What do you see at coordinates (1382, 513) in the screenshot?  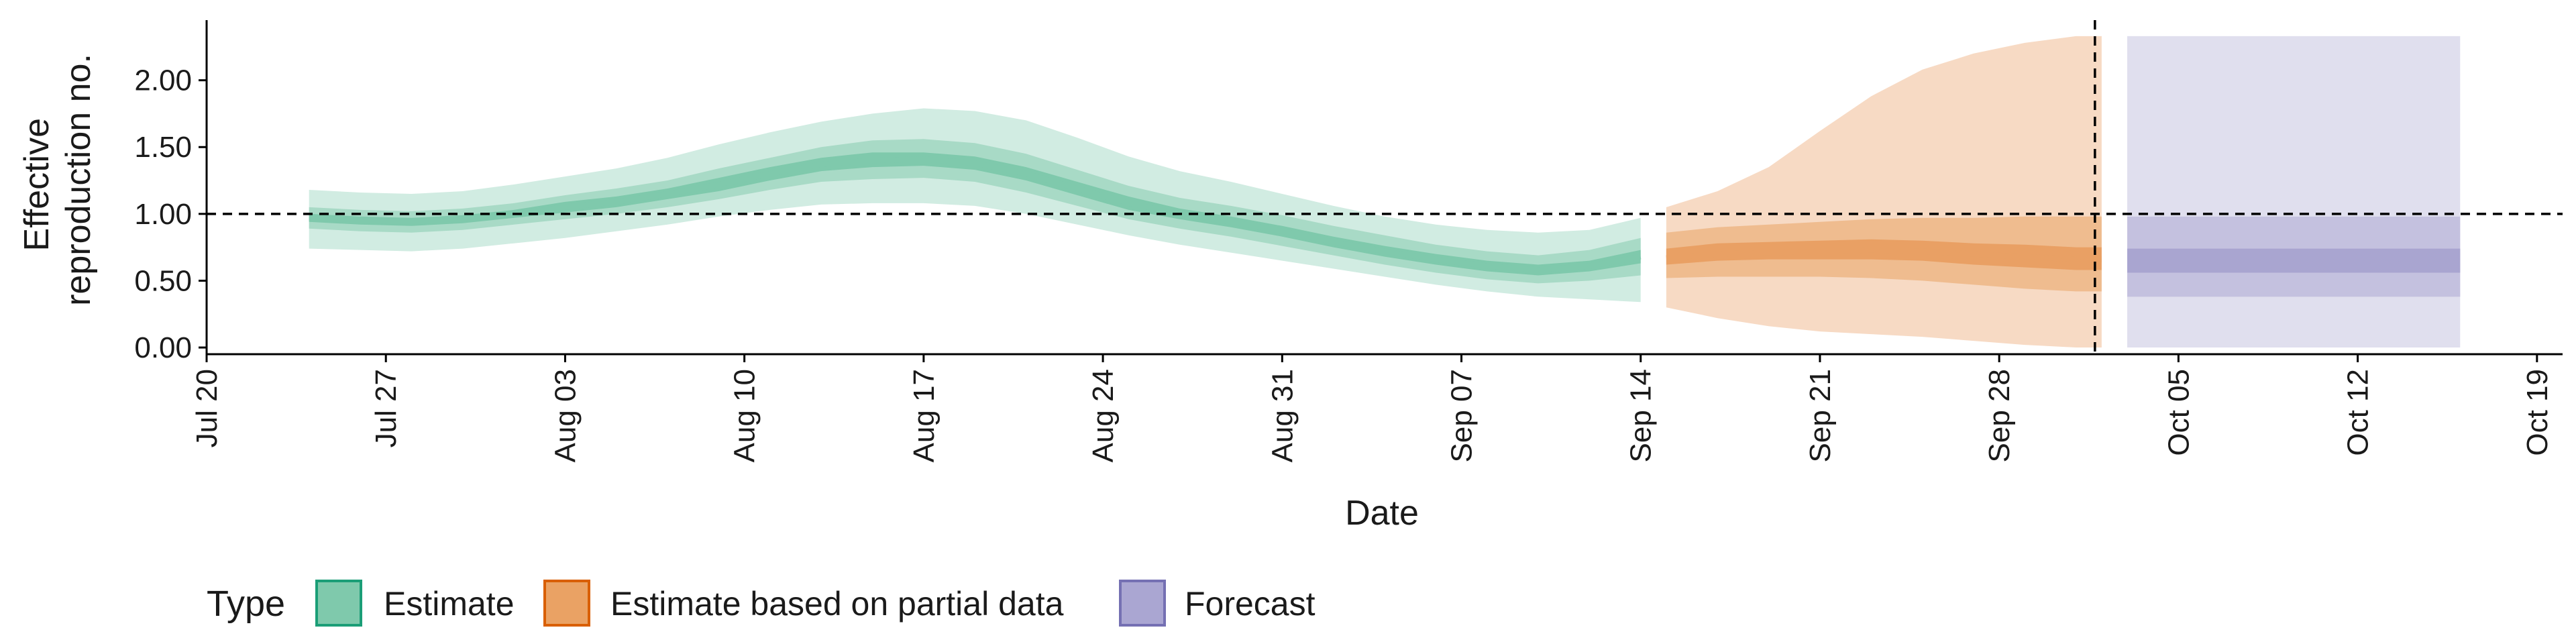 I see `x-axis-title: Date` at bounding box center [1382, 513].